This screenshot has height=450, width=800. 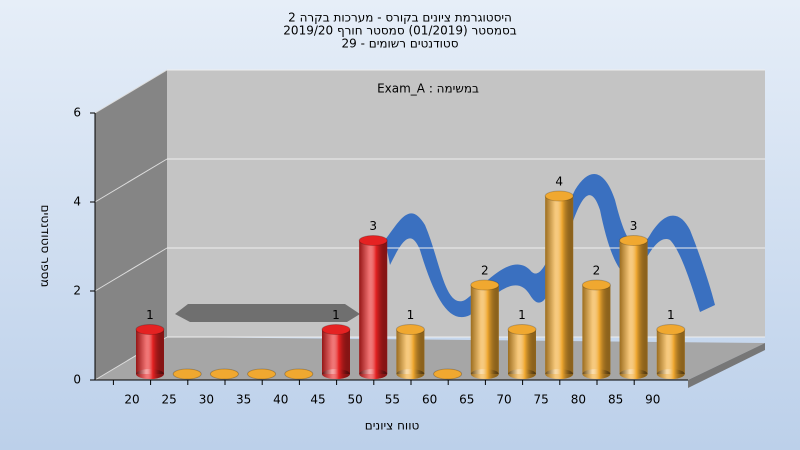 What do you see at coordinates (77, 291) in the screenshot?
I see `y-tick-label: 2` at bounding box center [77, 291].